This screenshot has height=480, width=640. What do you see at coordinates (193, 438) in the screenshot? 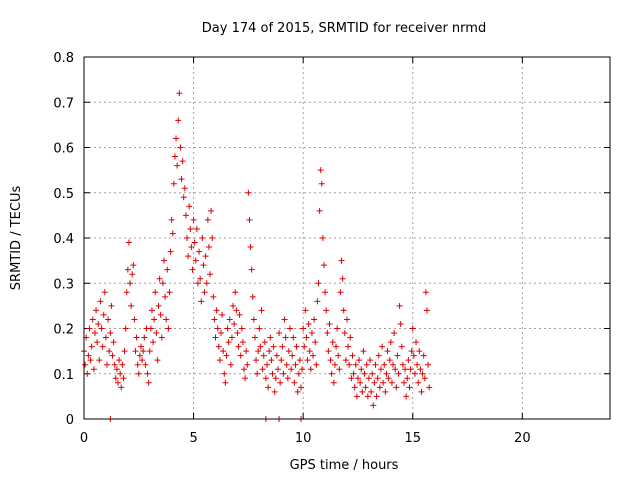
I see `x-tick-label: 5` at bounding box center [193, 438].